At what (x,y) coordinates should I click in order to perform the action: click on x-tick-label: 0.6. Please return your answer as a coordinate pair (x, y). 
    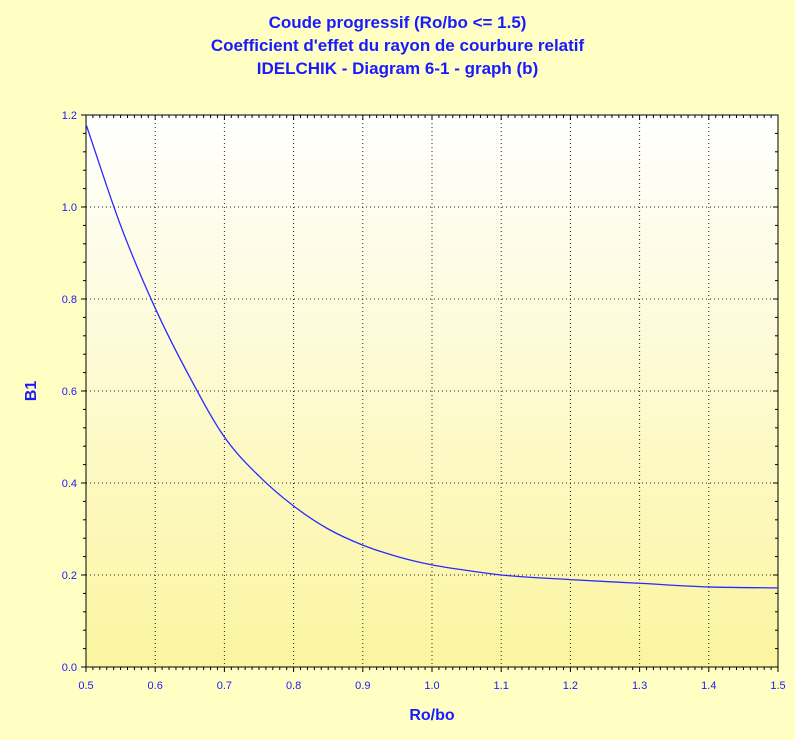
    Looking at the image, I should click on (155, 686).